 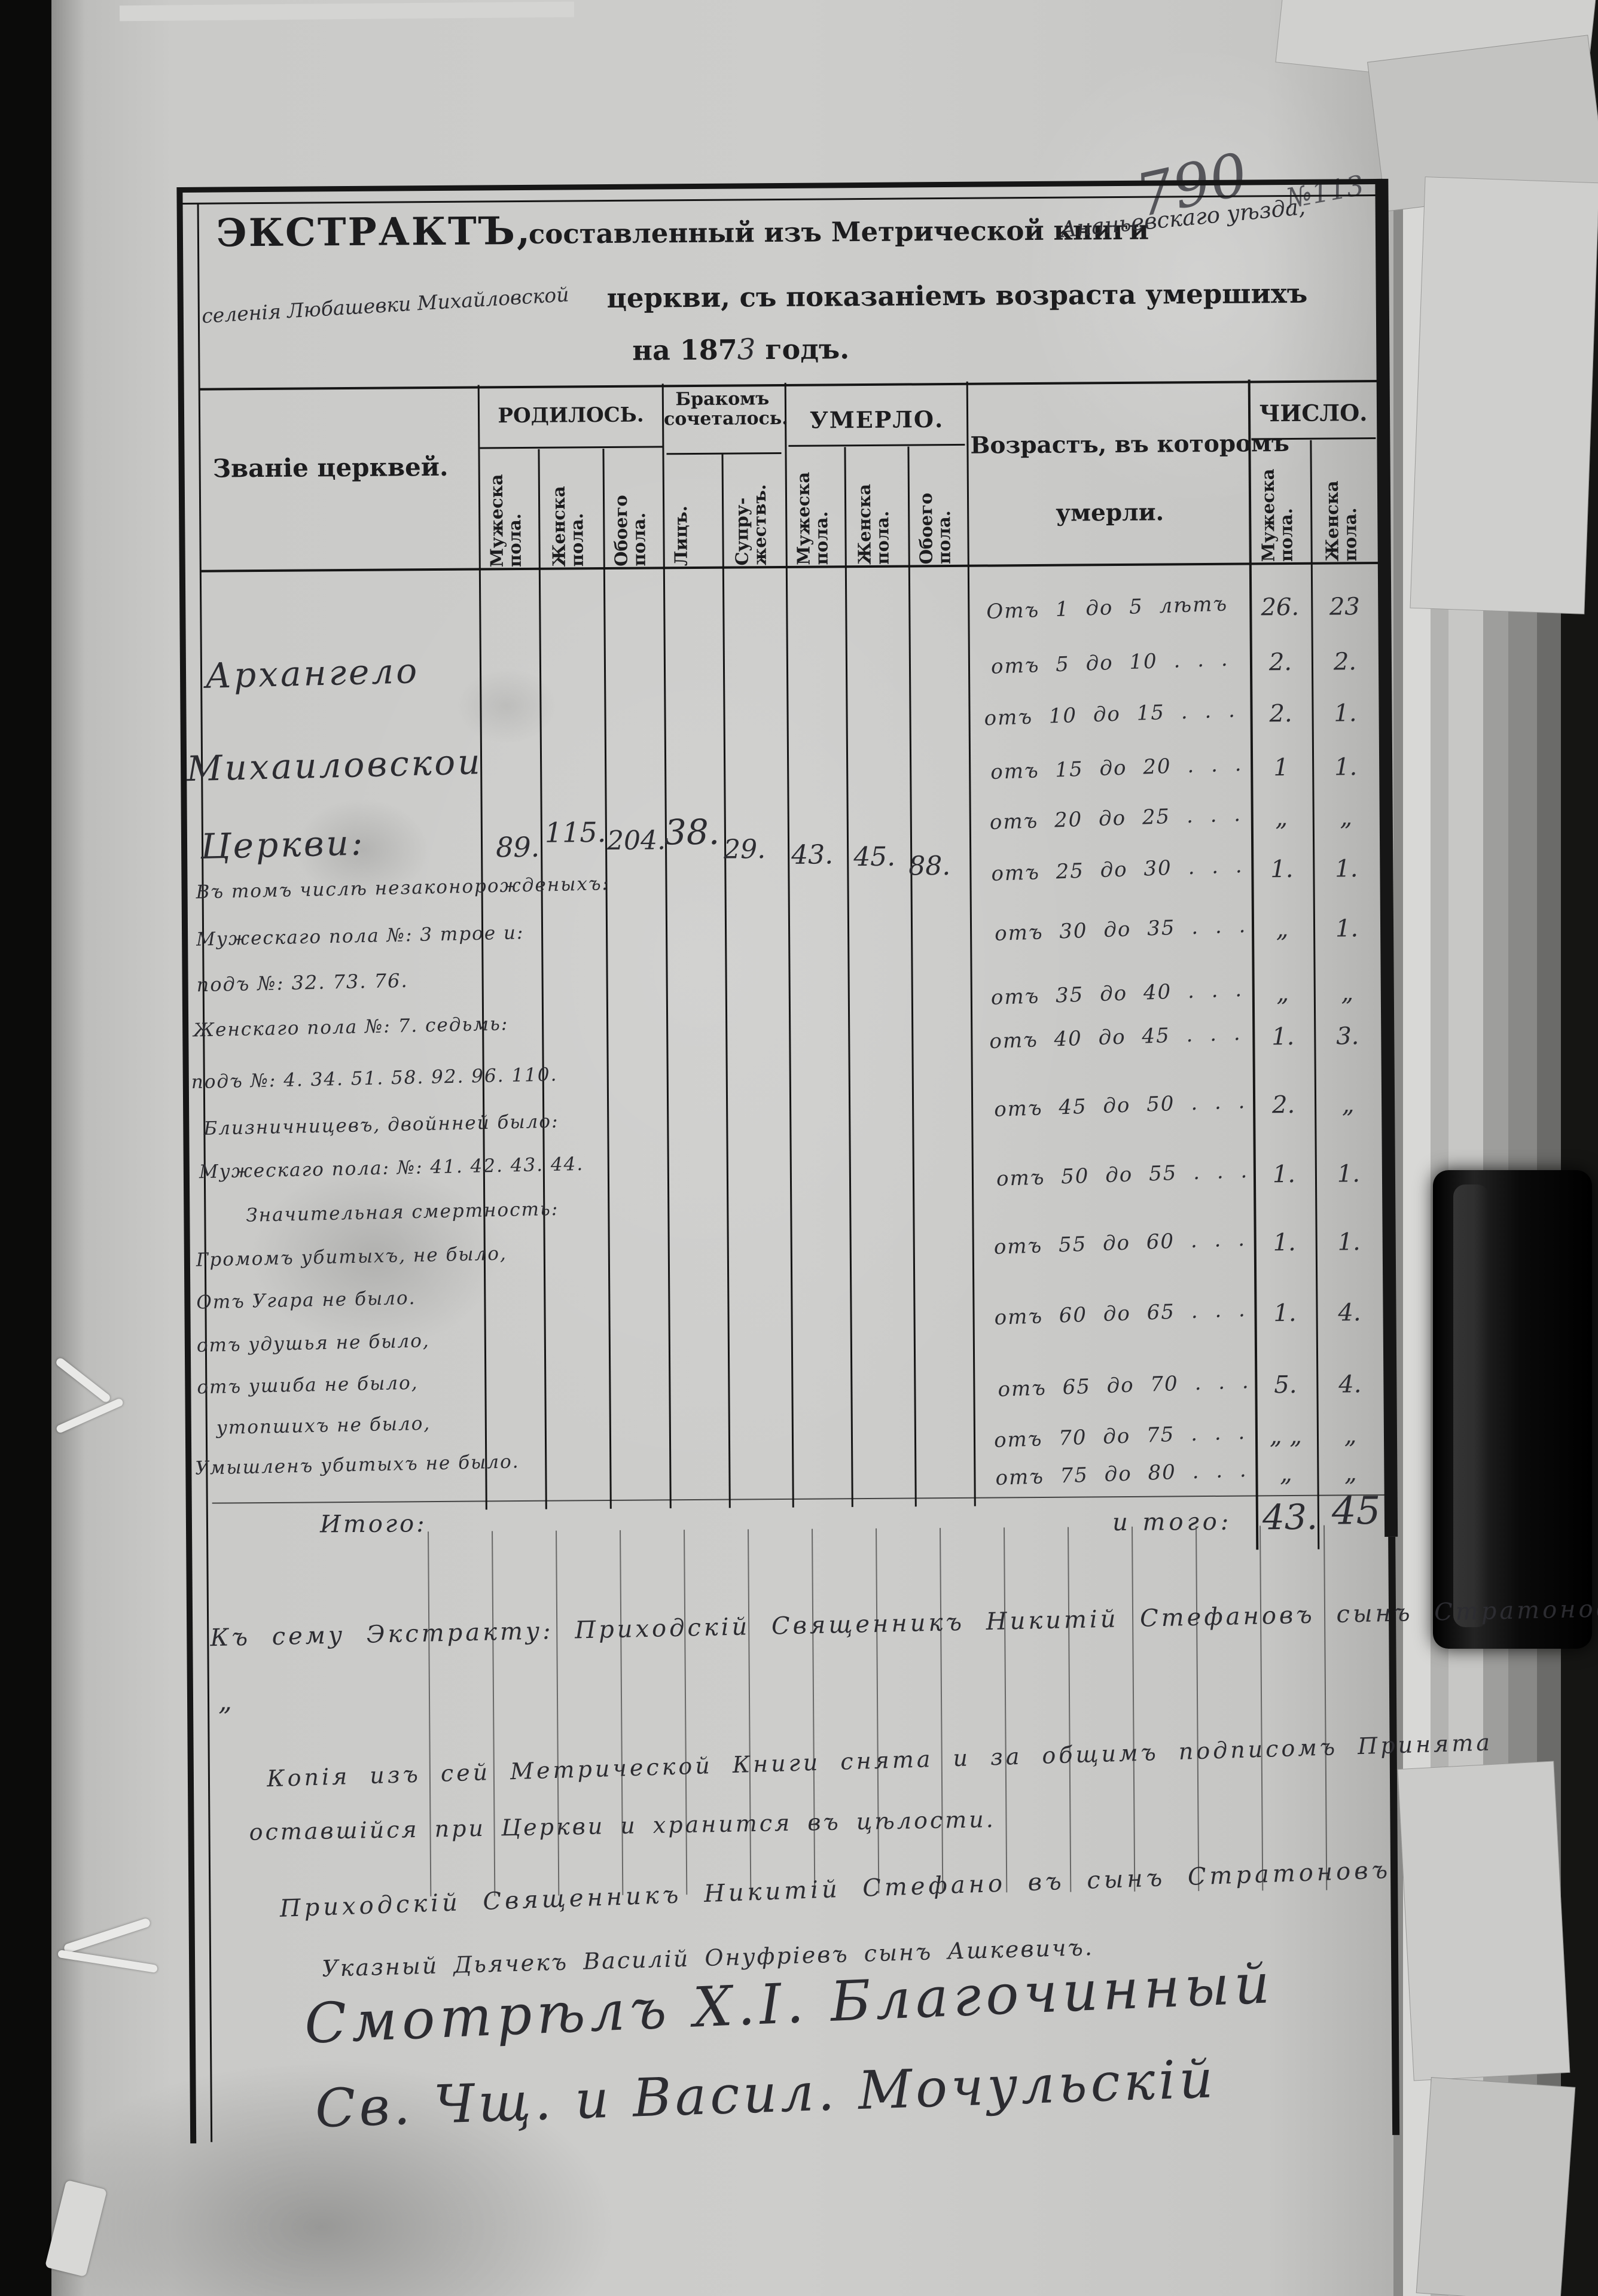 I want to click on summary-value: 88., so click(x=929, y=866).